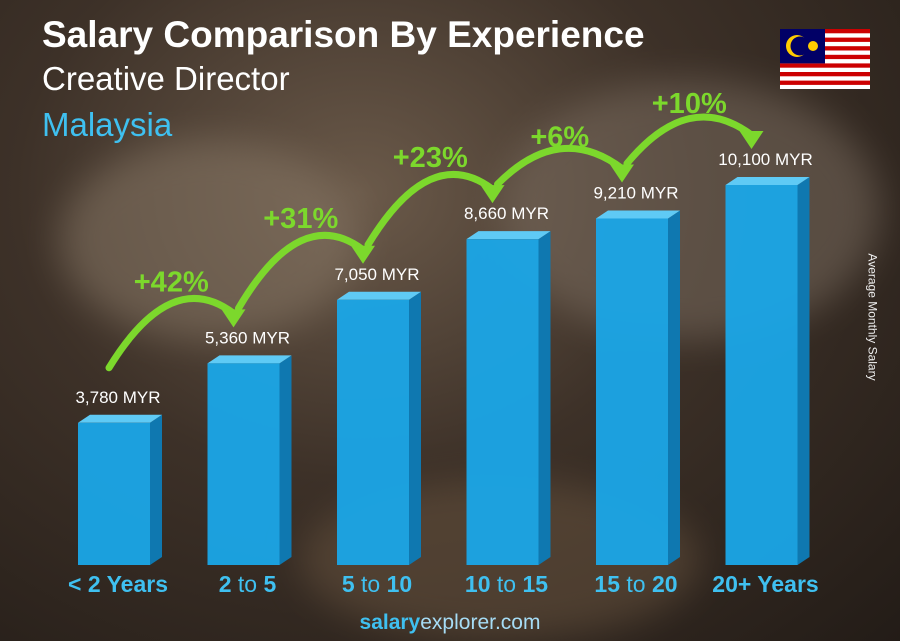 The width and height of the screenshot is (900, 641). Describe the element at coordinates (689, 104) in the screenshot. I see `percent-change-label: +10%` at that location.